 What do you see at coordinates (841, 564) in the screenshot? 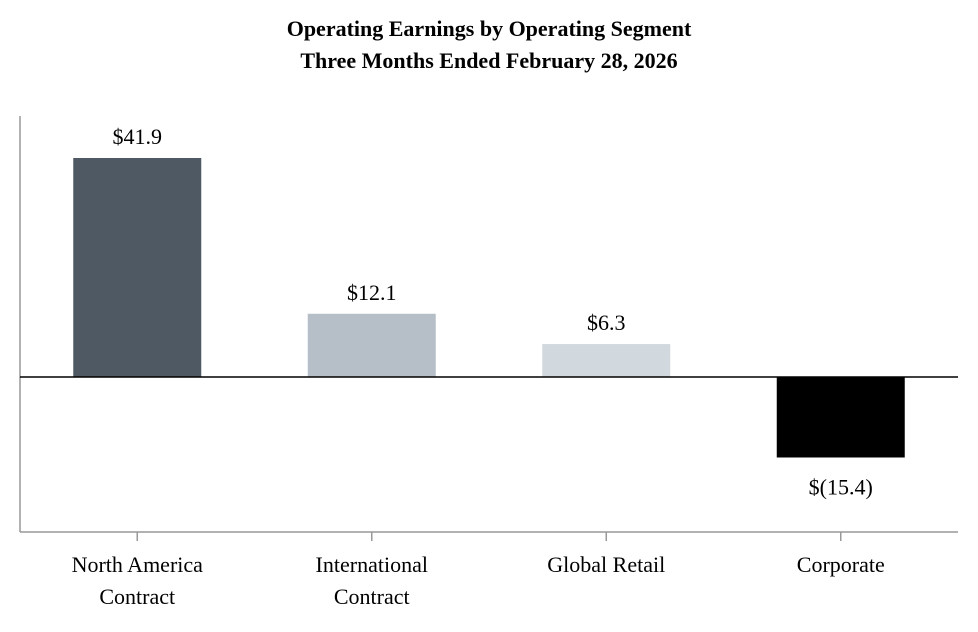
I see `x-tick-label: Corporate` at bounding box center [841, 564].